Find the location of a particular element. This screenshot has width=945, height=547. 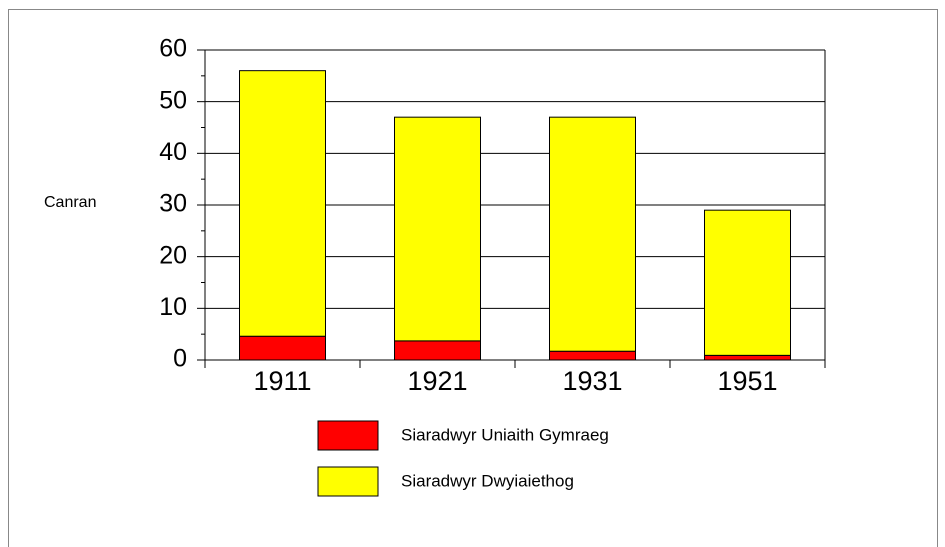

y-tick-label: 0 is located at coordinates (180, 359).